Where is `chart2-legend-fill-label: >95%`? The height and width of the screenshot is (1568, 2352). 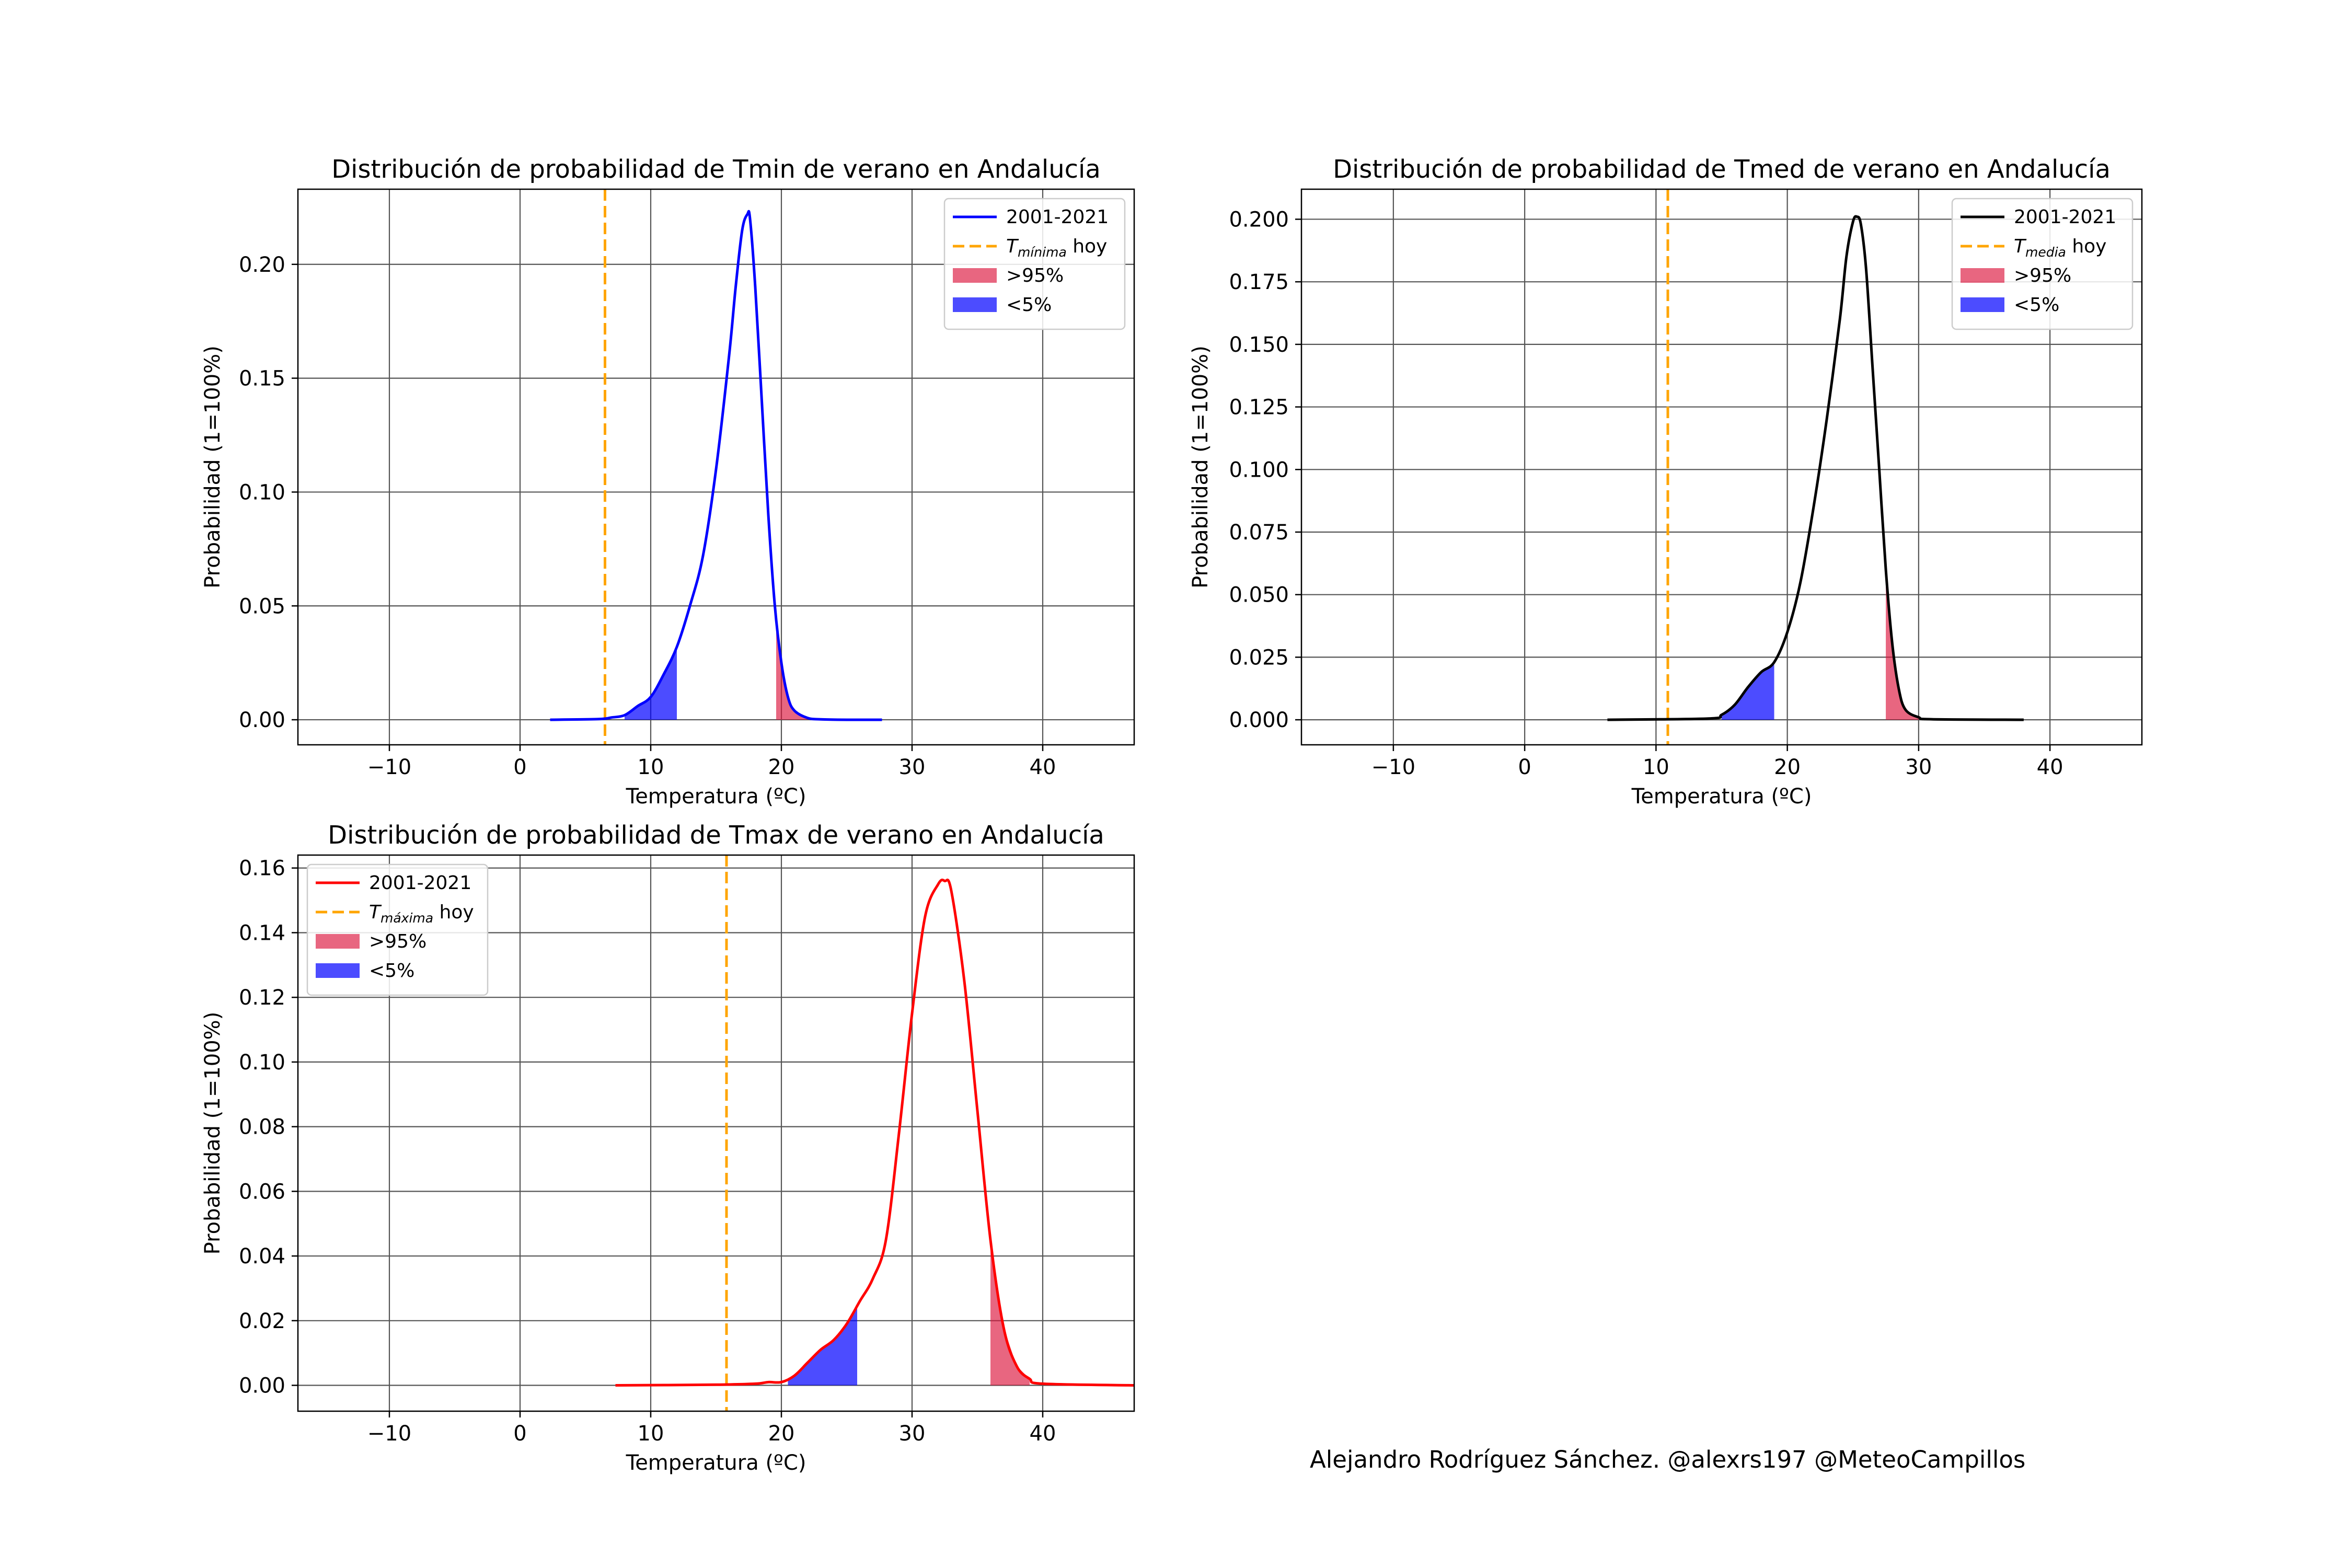 chart2-legend-fill-label: >95% is located at coordinates (2042, 275).